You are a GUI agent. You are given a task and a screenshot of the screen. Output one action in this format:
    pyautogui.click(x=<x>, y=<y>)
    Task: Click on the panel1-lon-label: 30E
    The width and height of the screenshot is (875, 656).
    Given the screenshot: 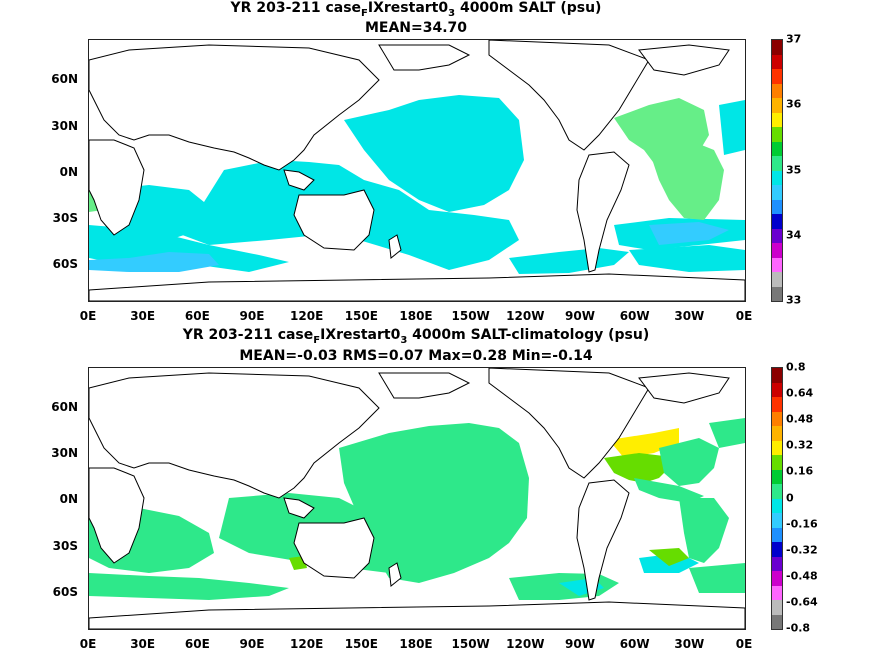 What is the action you would take?
    pyautogui.click(x=143, y=316)
    